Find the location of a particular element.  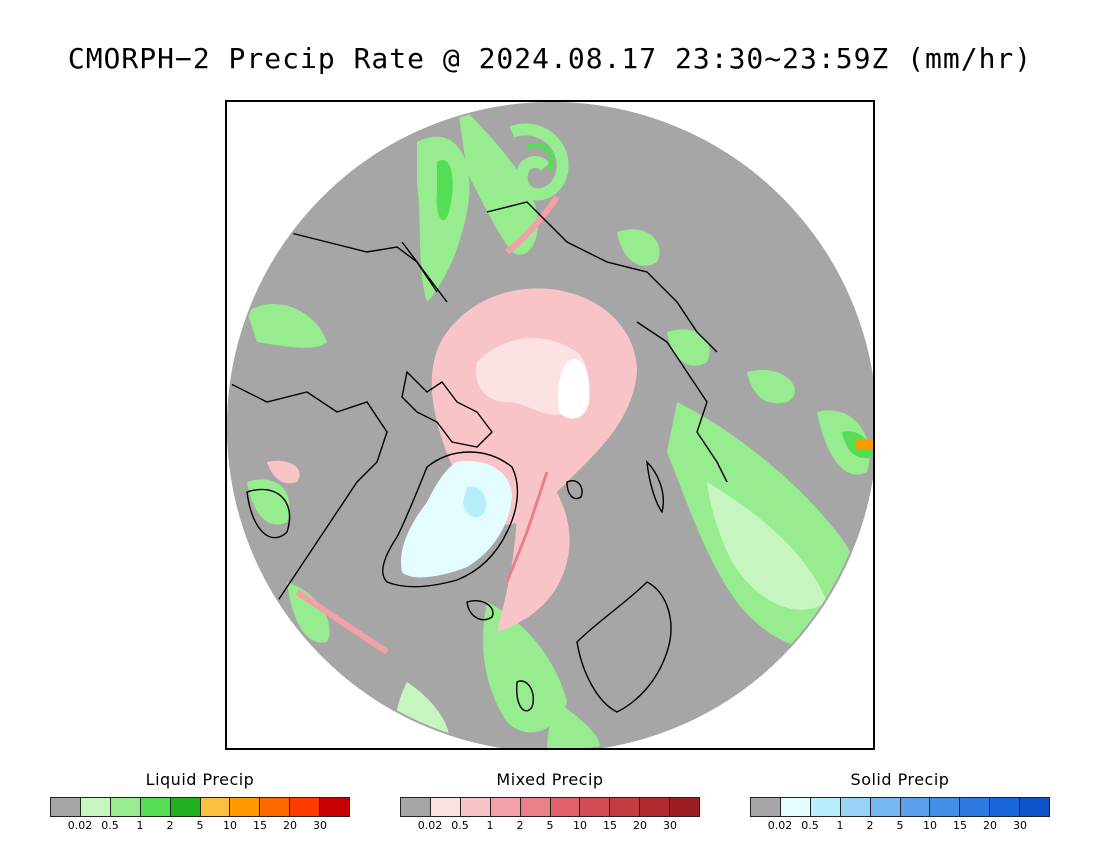

coast-greenland is located at coordinates (450, 519).